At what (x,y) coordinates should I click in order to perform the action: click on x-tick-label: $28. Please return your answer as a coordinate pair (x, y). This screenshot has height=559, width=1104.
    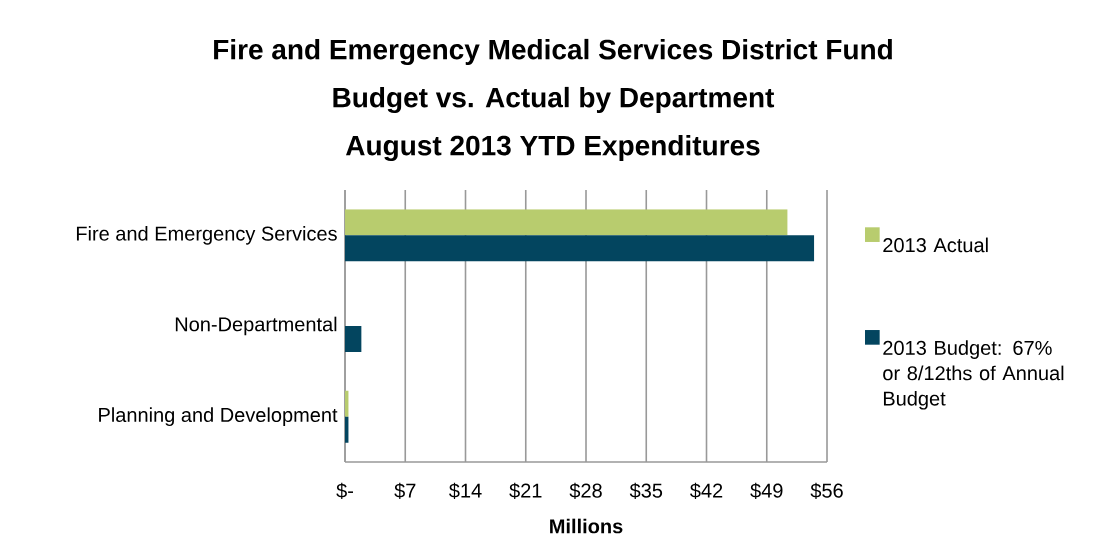
    Looking at the image, I should click on (585, 490).